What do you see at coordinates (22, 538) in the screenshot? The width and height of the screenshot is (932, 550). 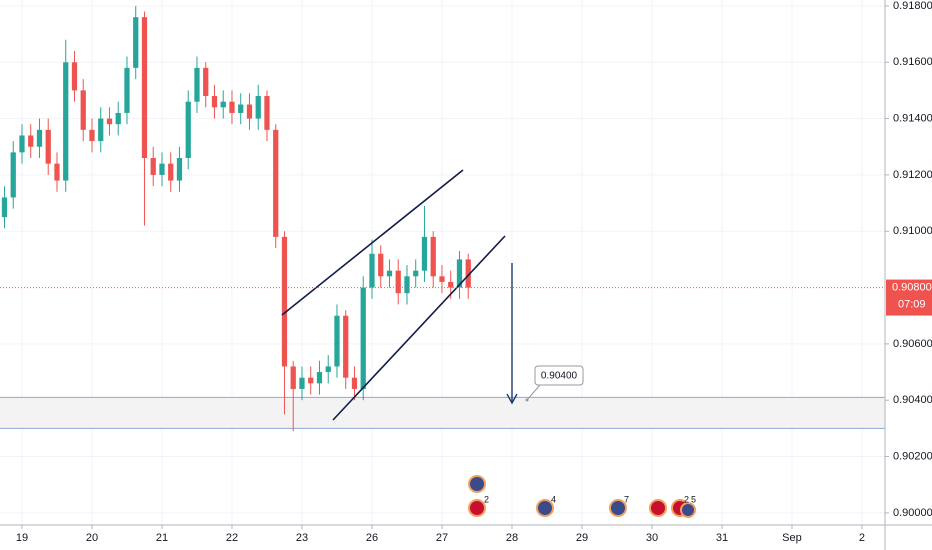 I see `x-tick-label: 19` at bounding box center [22, 538].